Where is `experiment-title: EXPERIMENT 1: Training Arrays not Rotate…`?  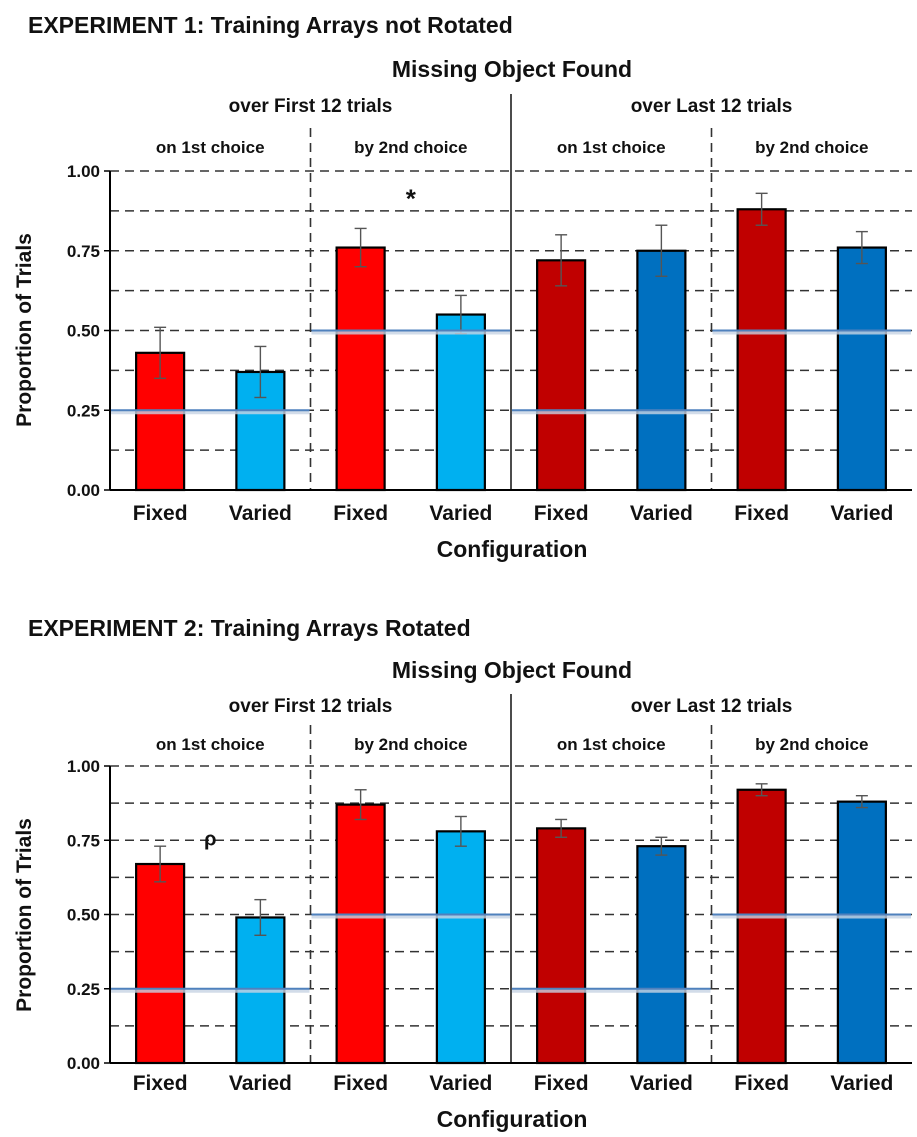 experiment-title: EXPERIMENT 1: Training Arrays not Rotate… is located at coordinates (270, 25).